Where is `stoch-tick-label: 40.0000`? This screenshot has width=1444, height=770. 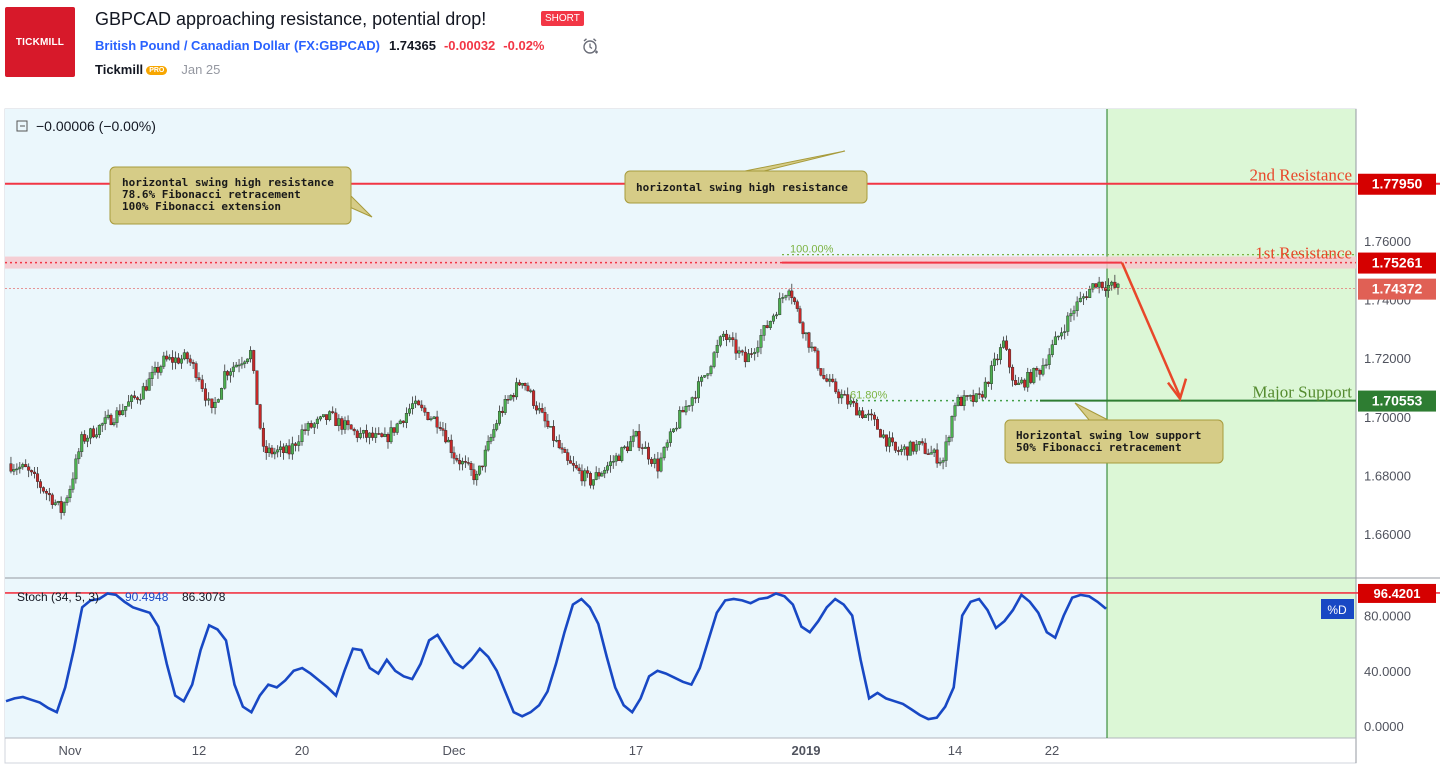 stoch-tick-label: 40.0000 is located at coordinates (1387, 671).